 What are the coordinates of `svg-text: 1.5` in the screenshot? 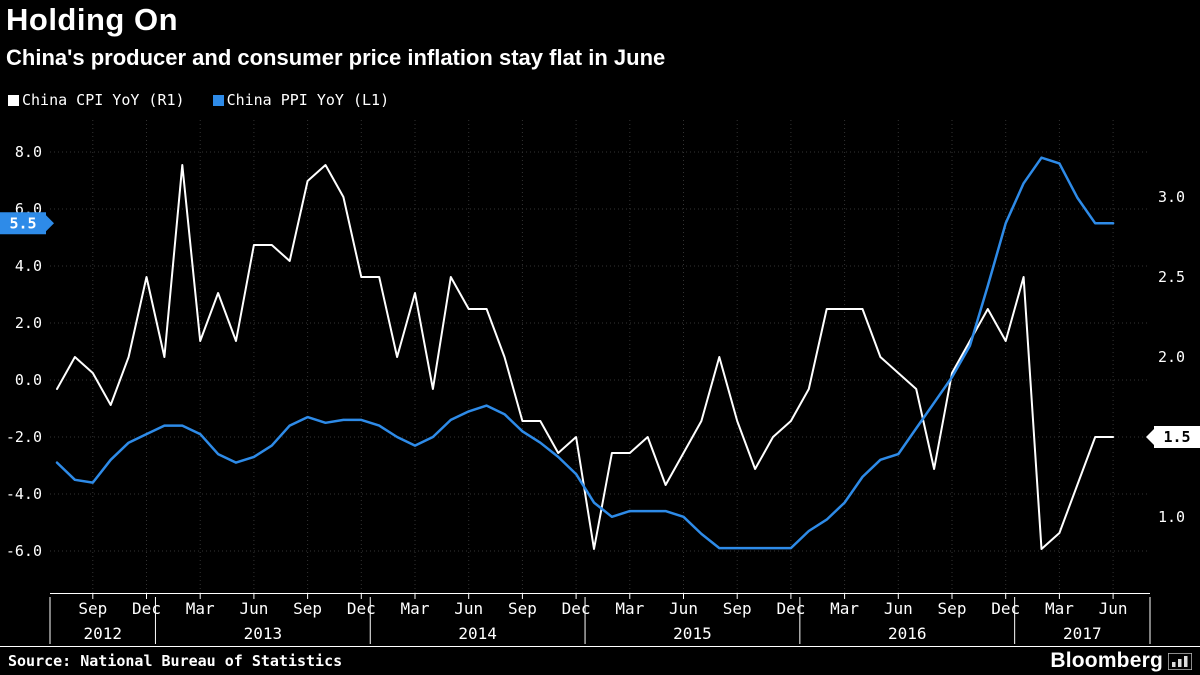 It's located at (1176, 437).